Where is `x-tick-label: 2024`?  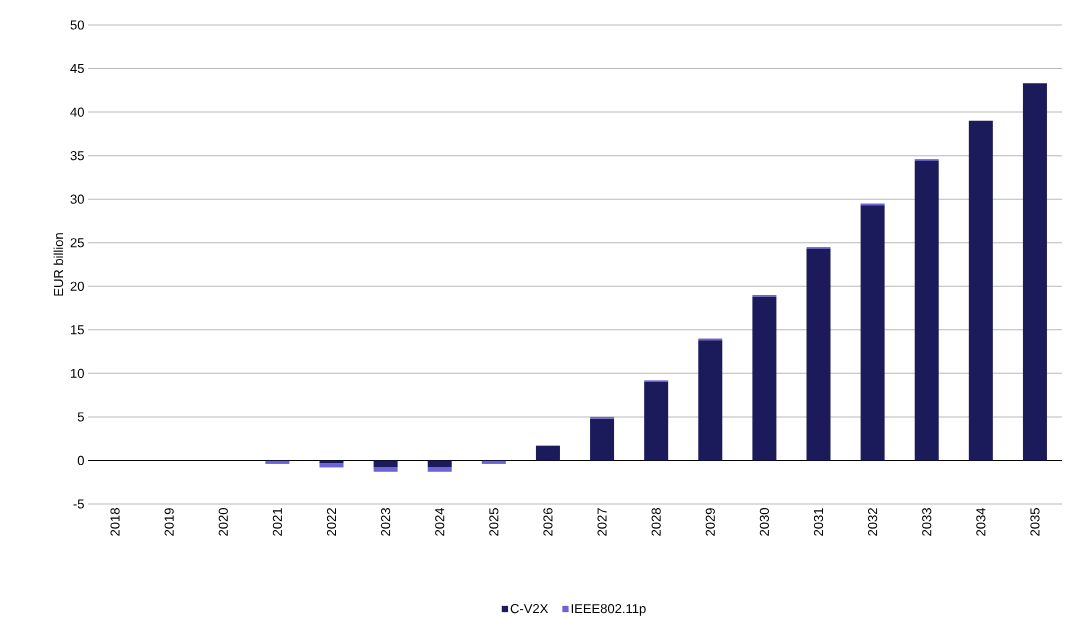
x-tick-label: 2024 is located at coordinates (440, 521).